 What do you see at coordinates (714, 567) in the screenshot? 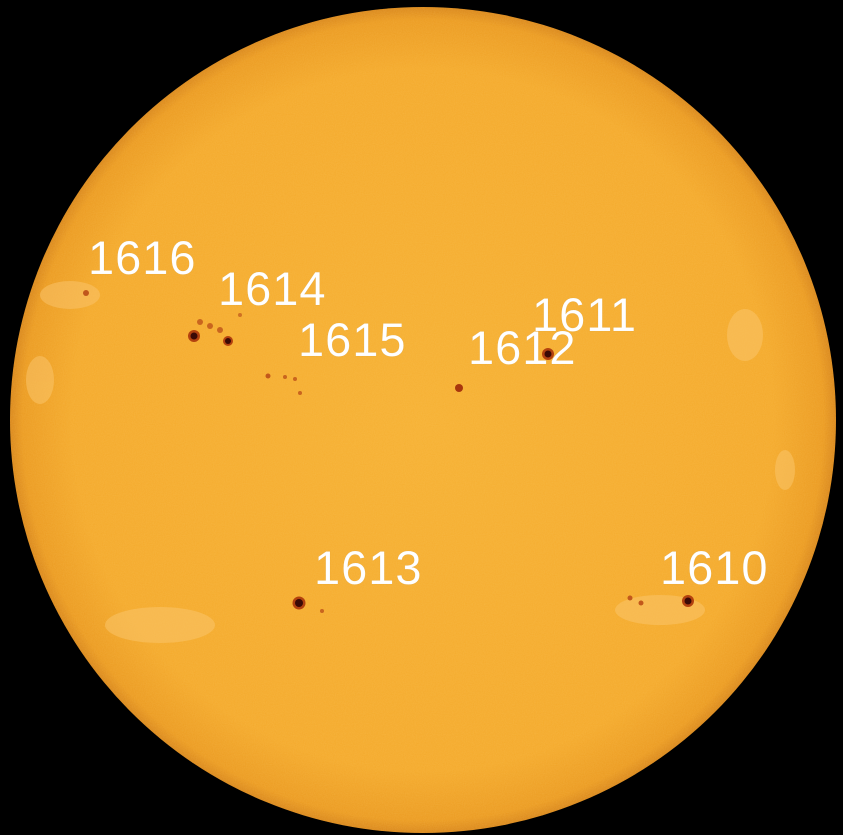
I see `region-label-1610: 1610` at bounding box center [714, 567].